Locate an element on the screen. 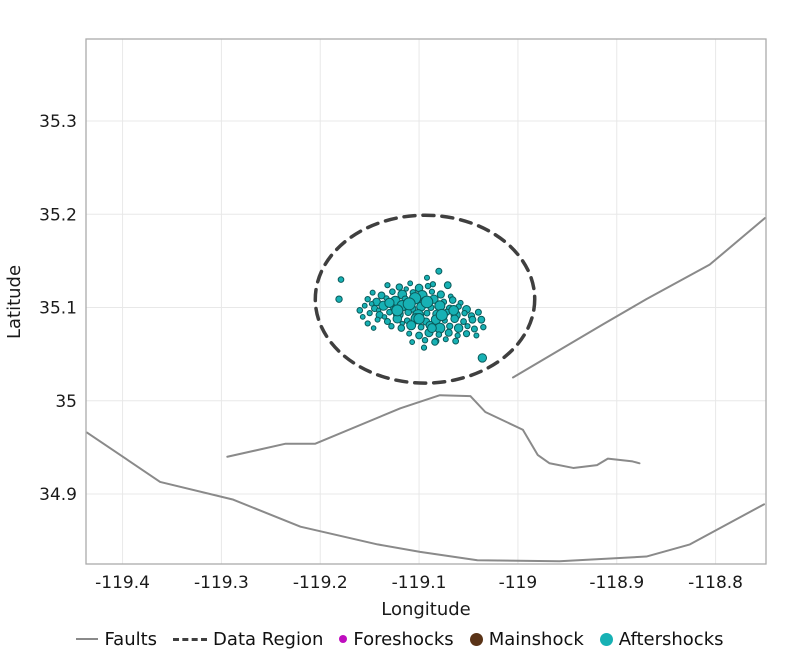 This screenshot has height=654, width=800. mainshock-marker-swatch is located at coordinates (476, 639).